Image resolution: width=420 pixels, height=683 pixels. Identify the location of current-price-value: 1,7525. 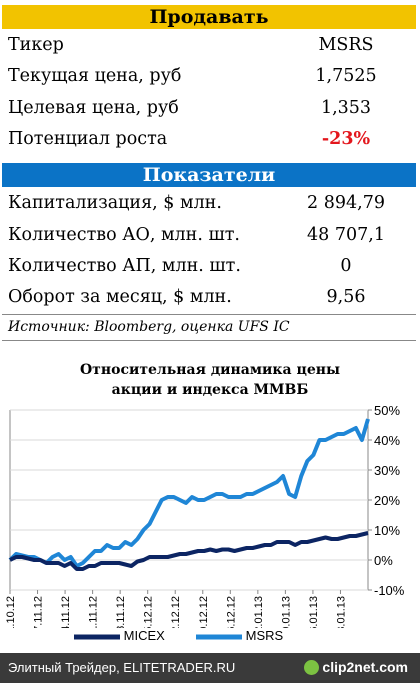
(346, 76).